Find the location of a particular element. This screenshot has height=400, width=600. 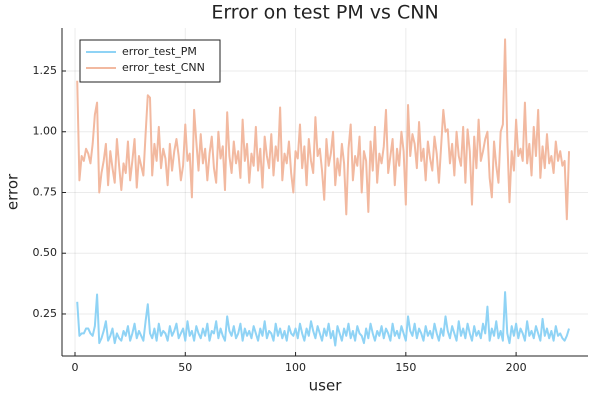

x-tick-label: 0 is located at coordinates (75, 367).